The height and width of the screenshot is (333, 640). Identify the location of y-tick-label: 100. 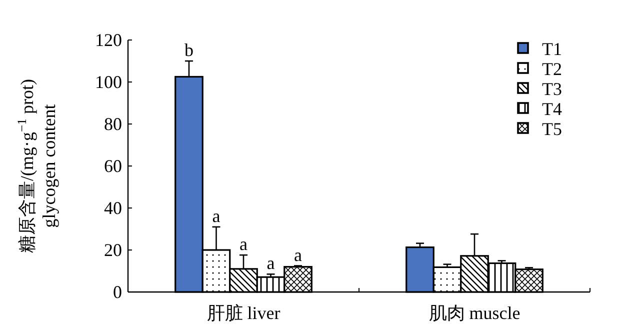
(108, 82).